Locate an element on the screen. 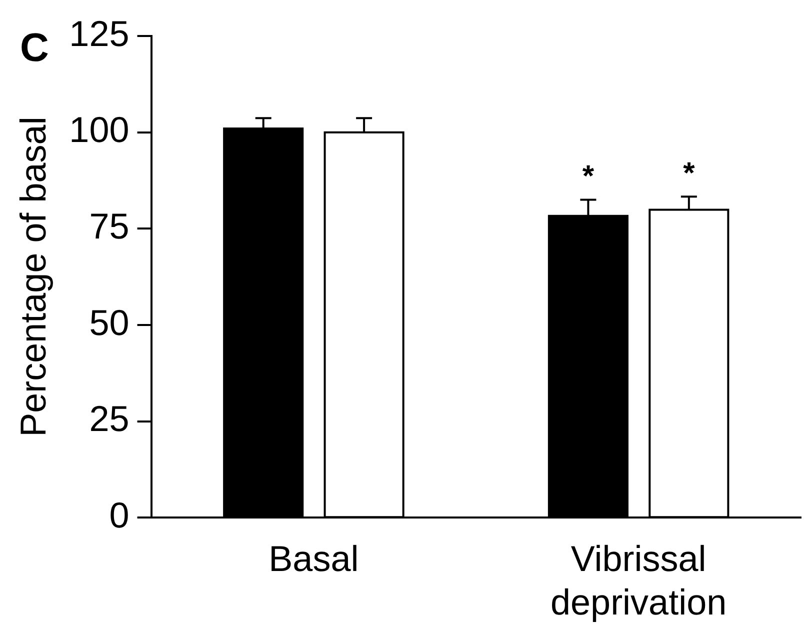 This screenshot has width=805, height=638. y-tick-label: 50 is located at coordinates (109, 322).